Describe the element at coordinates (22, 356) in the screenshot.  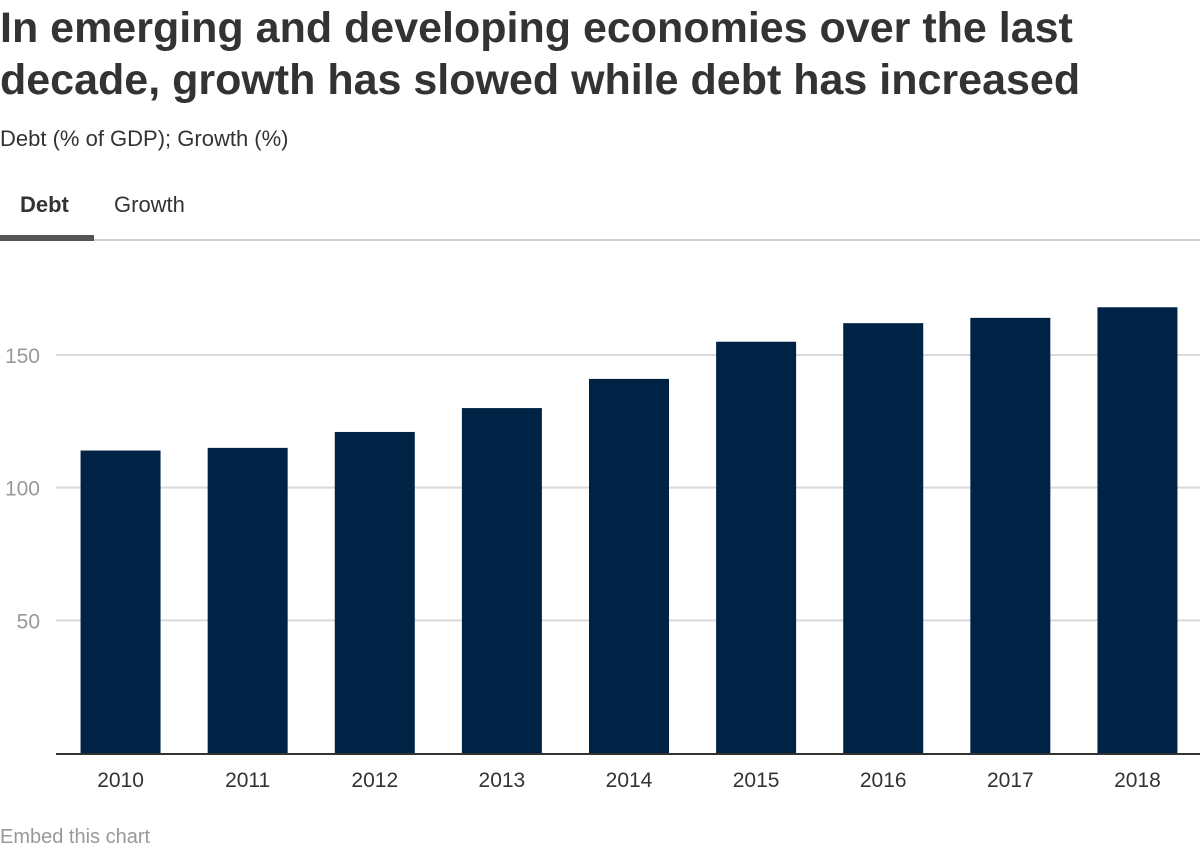
I see `y-tick-label: 150` at that location.